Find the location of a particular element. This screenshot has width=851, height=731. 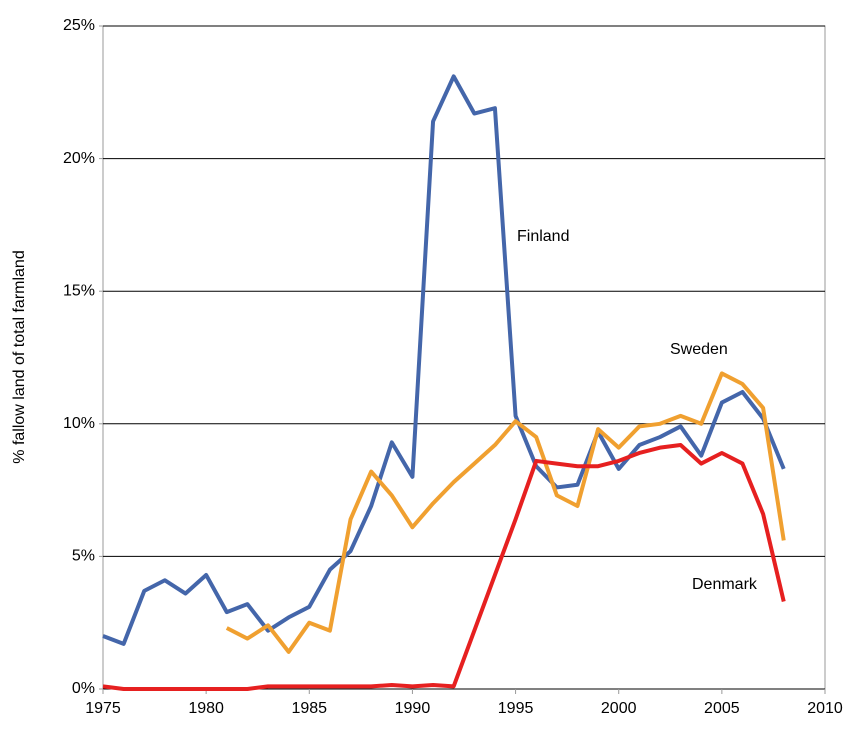

series-label: Denmark is located at coordinates (725, 584).